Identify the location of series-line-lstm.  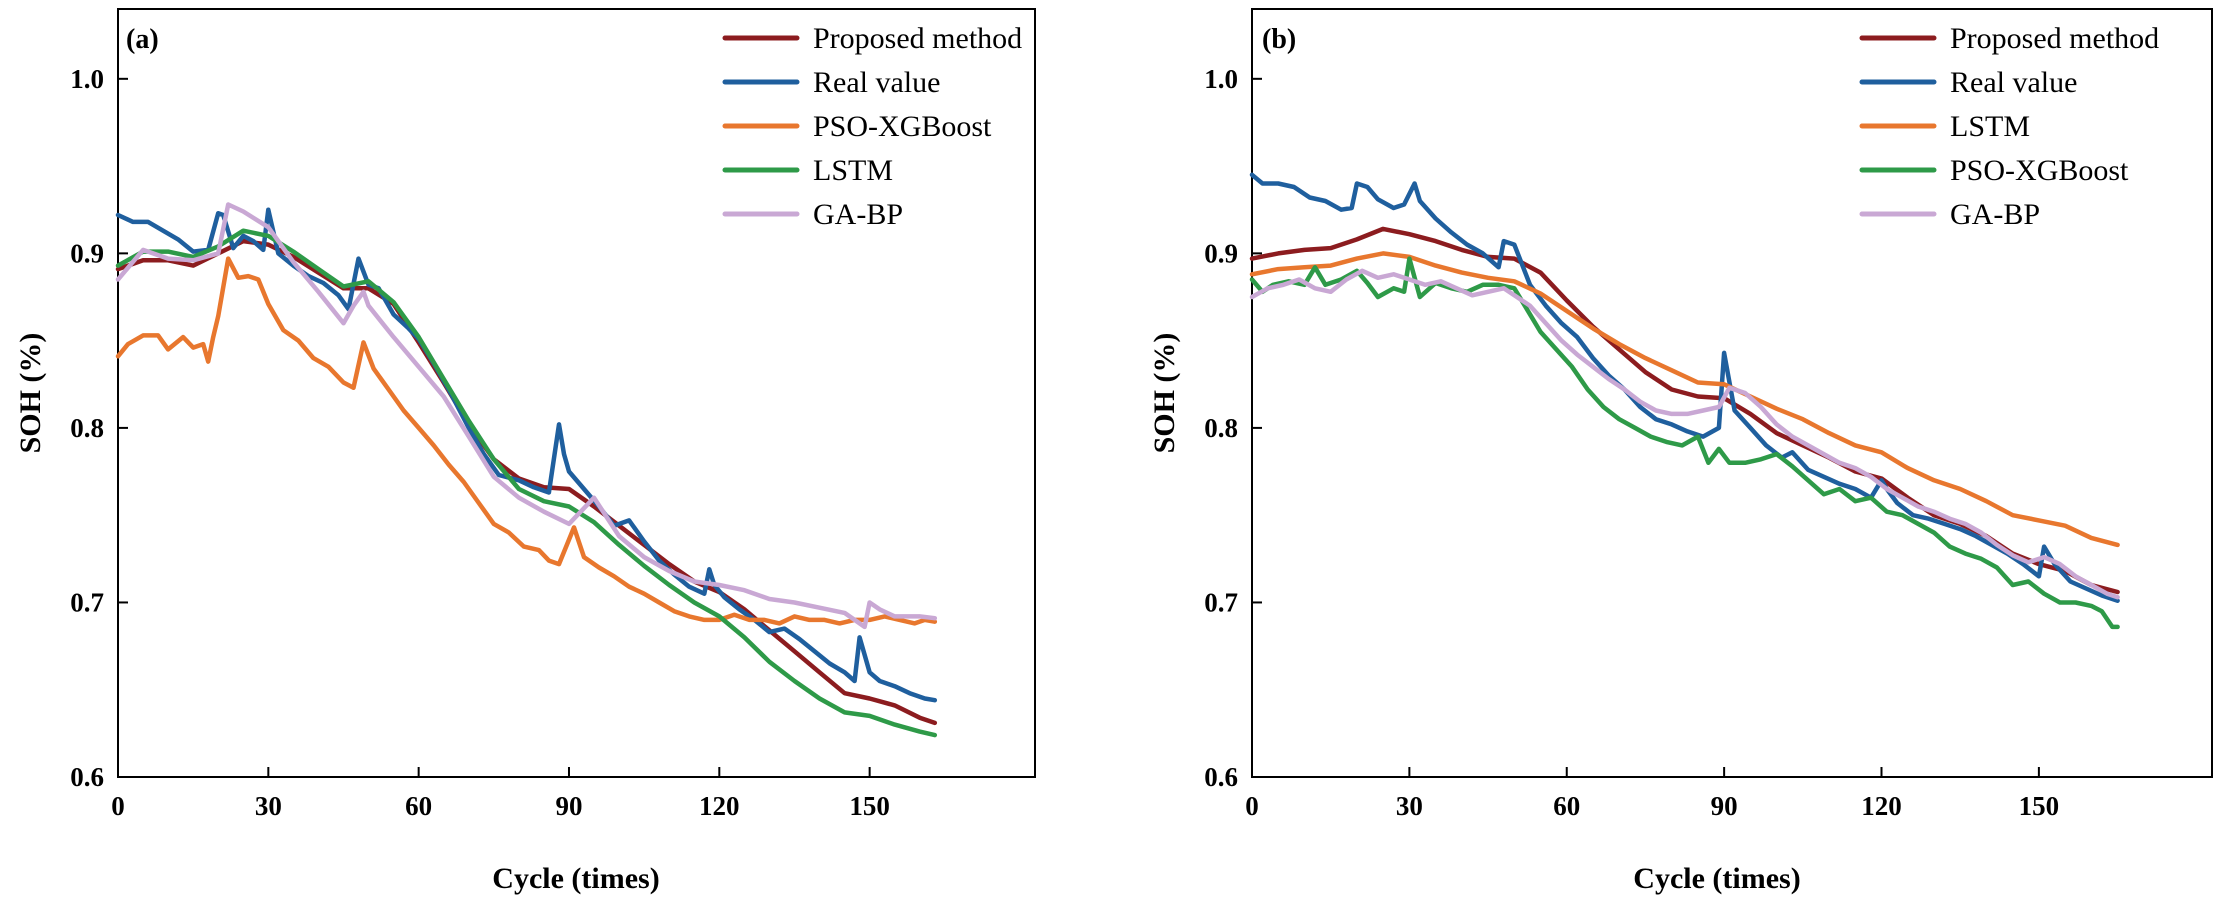
(1684, 399).